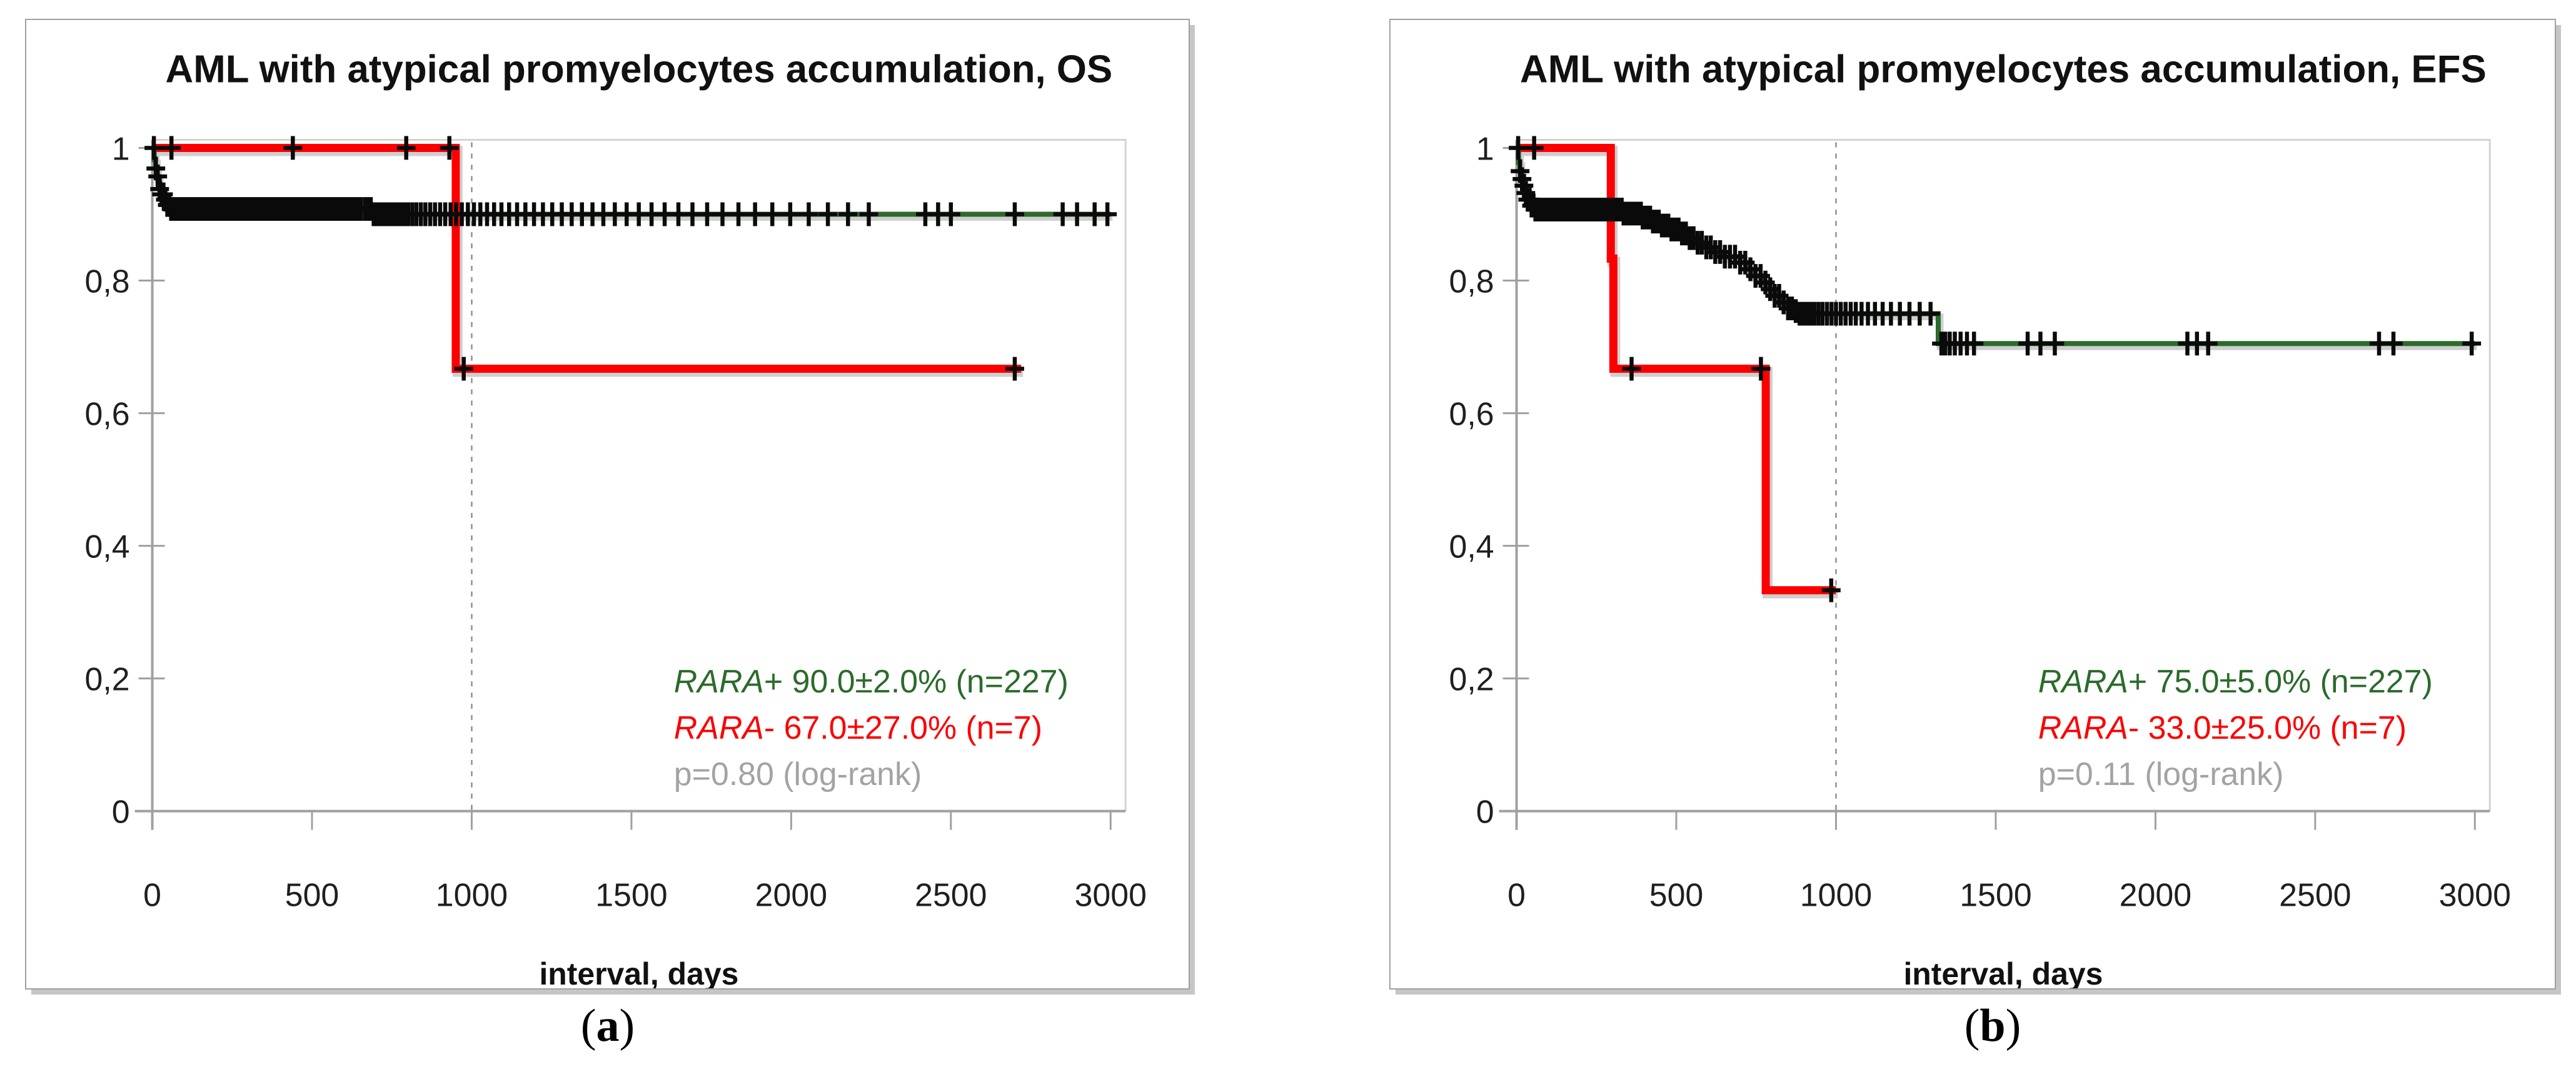 The width and height of the screenshot is (2576, 1074). I want to click on legend-entry: RARA- 67.0±27.0% (n=7), so click(858, 728).